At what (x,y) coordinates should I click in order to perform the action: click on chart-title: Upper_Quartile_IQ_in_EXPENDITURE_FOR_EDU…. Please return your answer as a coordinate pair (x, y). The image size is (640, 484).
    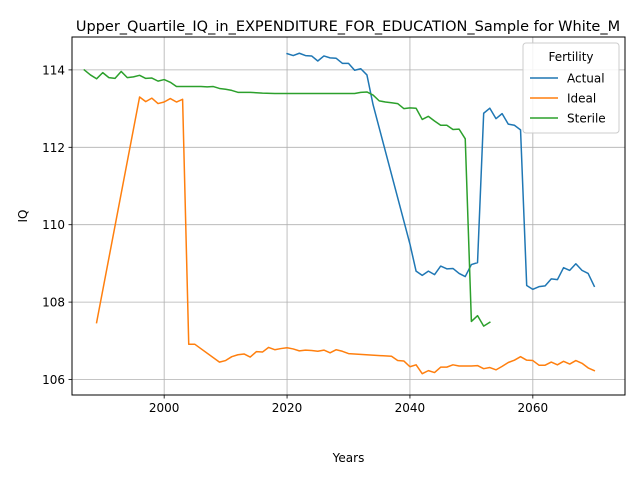
    Looking at the image, I should click on (348, 27).